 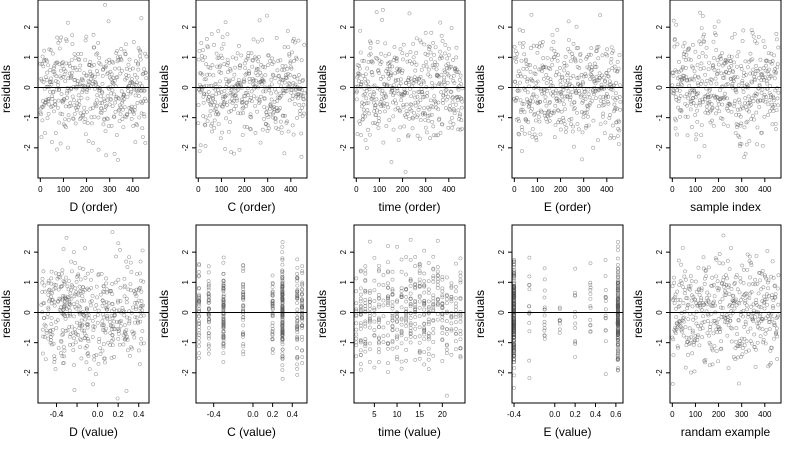 I want to click on x-tick-label: 20, so click(x=442, y=414).